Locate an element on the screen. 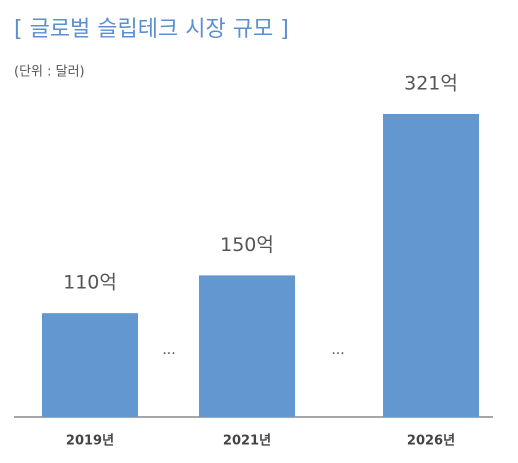 This screenshot has width=518, height=463. x-tick-label: 2026년 is located at coordinates (431, 441).